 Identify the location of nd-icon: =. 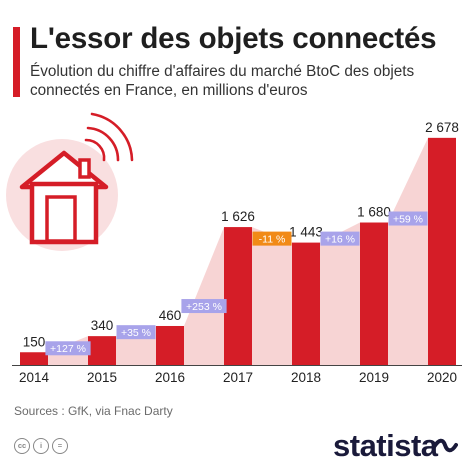
(60, 446).